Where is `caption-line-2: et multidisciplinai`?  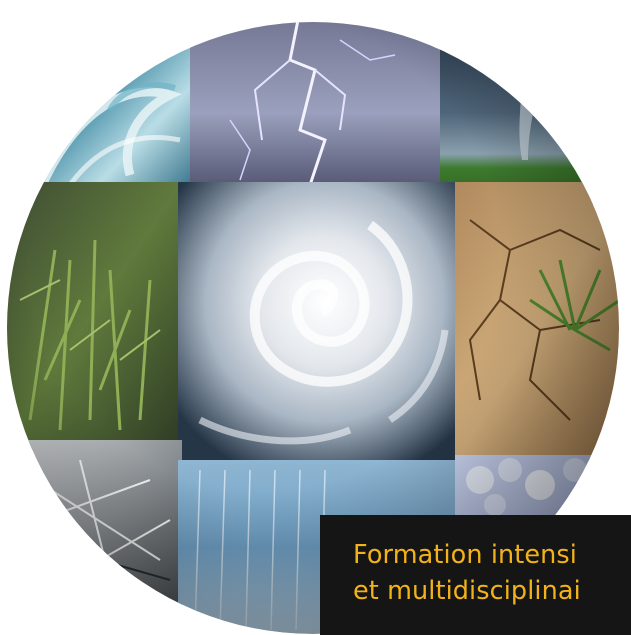 caption-line-2: et multidisciplinai is located at coordinates (467, 591).